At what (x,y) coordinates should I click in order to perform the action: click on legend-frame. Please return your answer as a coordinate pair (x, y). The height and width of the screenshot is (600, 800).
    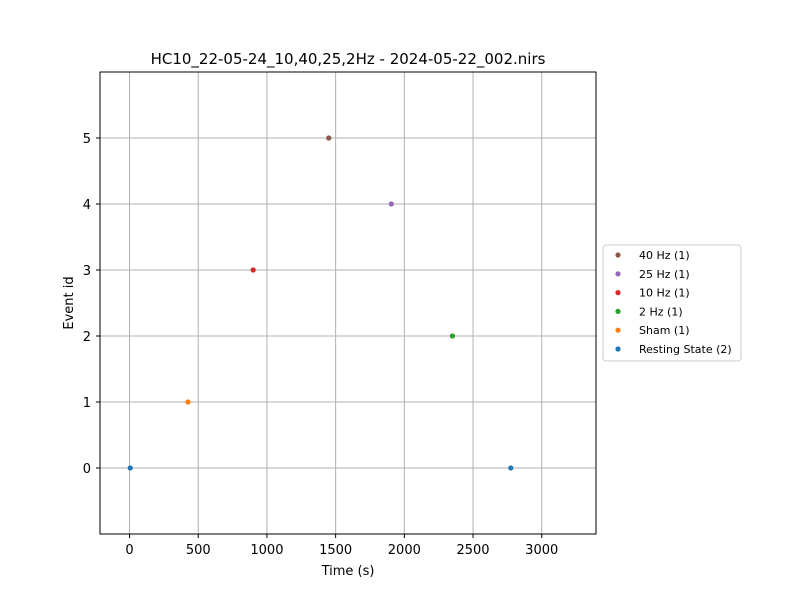
    Looking at the image, I should click on (672, 303).